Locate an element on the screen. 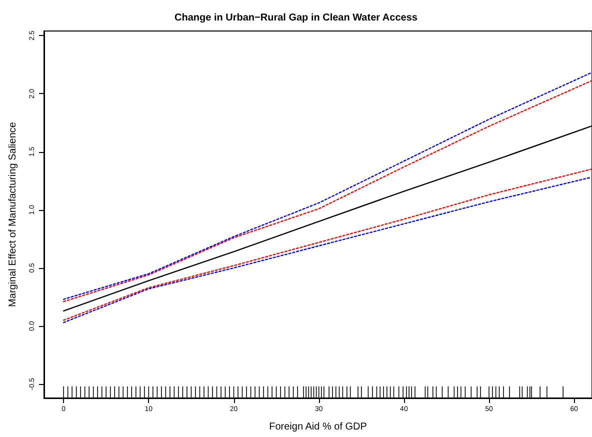  chart-title: Change in Urban−Rural Gap in Clean Water Access is located at coordinates (296, 18).